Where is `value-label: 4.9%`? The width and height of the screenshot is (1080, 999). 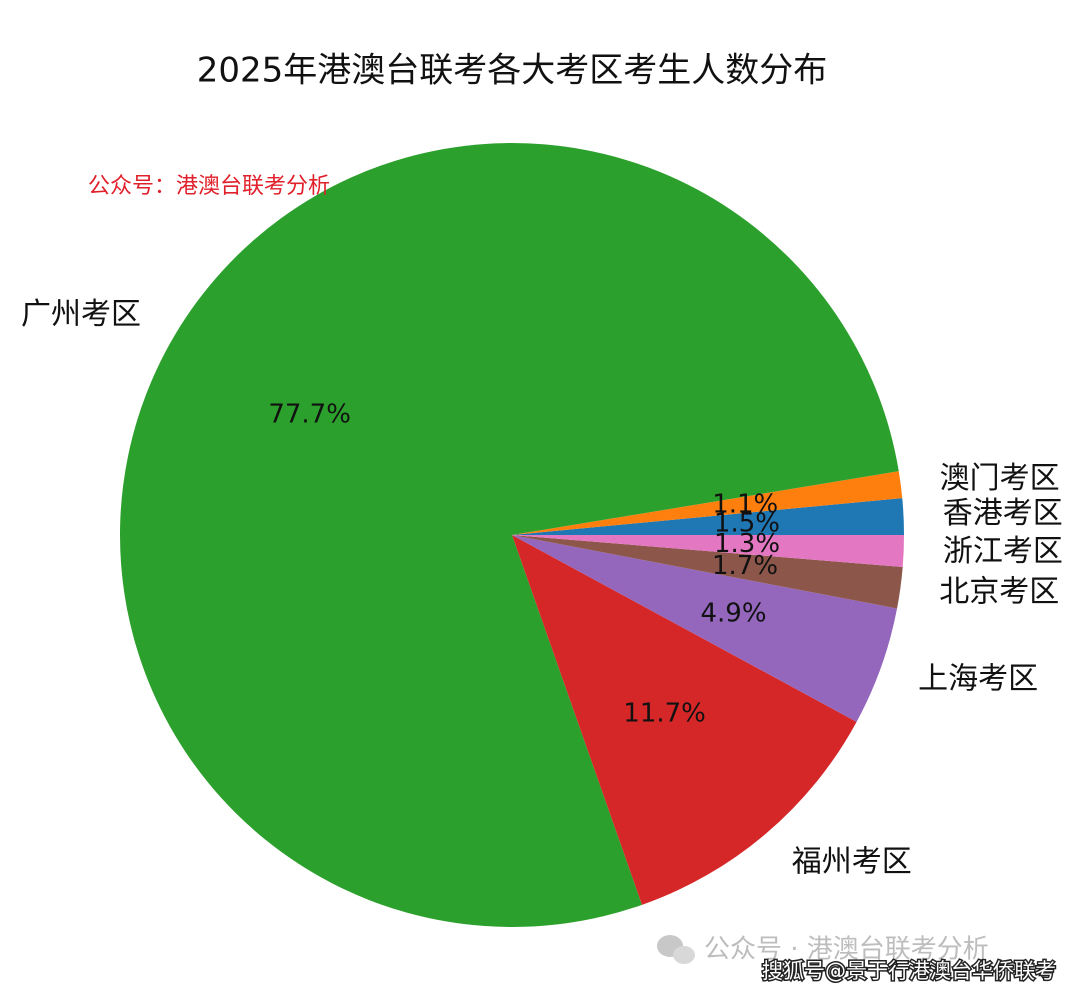
value-label: 4.9% is located at coordinates (733, 614).